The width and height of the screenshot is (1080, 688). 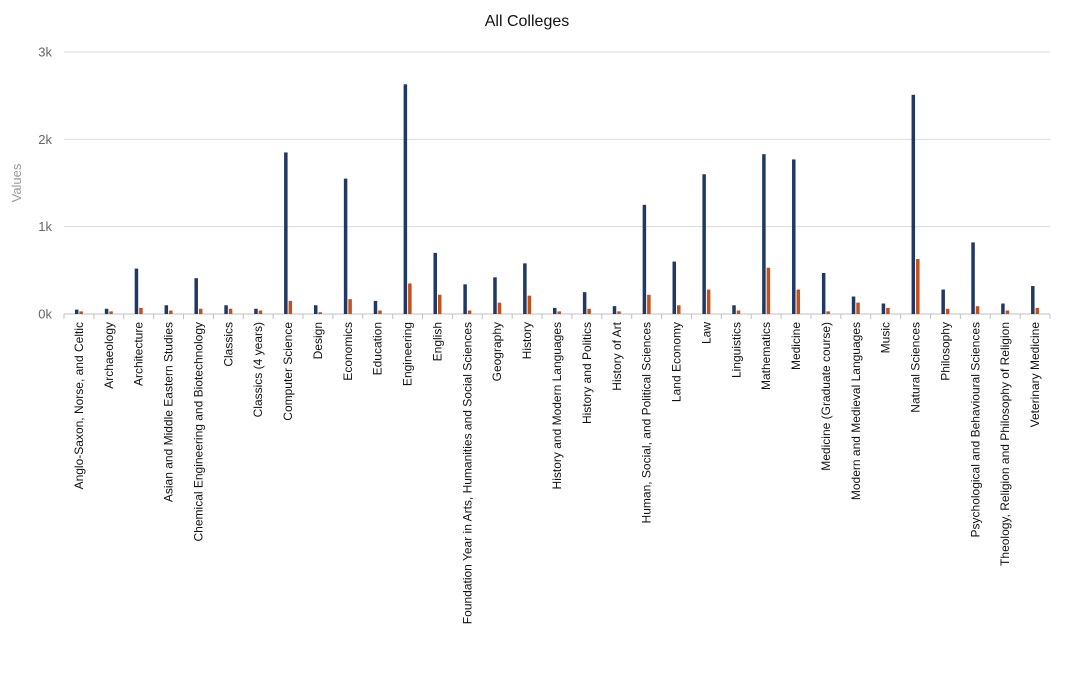 I want to click on x-tick-label: Economics, so click(x=348, y=351).